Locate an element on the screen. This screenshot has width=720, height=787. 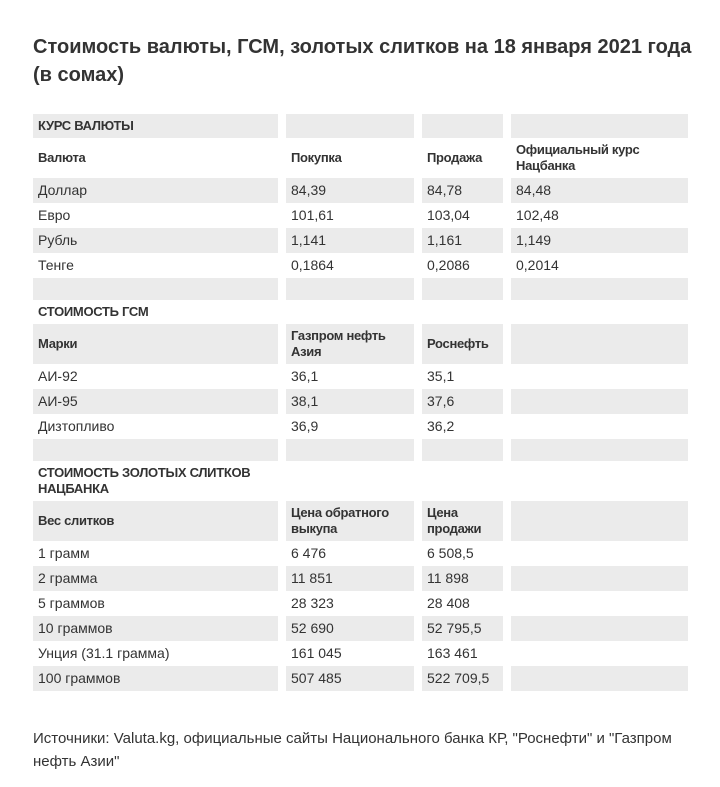
cell-value: 163 461 is located at coordinates (452, 653).